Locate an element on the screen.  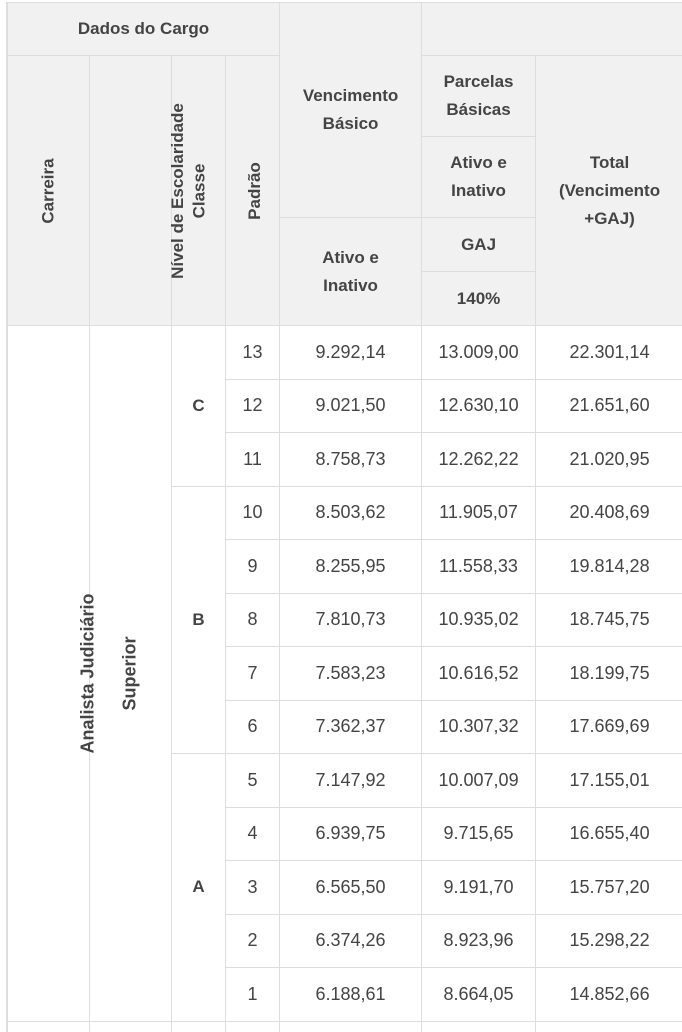
padrao-cell: 6 is located at coordinates (253, 727).